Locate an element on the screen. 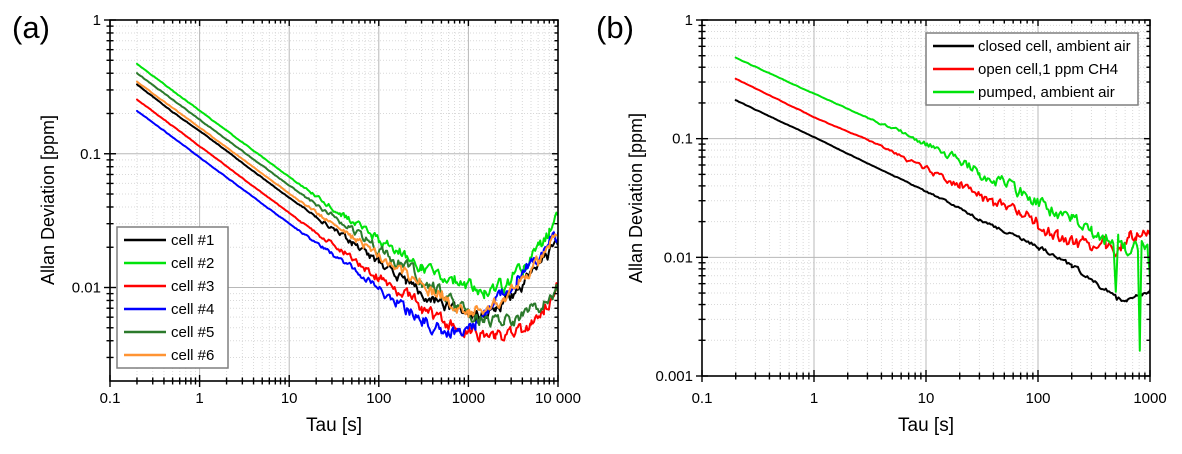 The image size is (1182, 454). legend-label-open-cell-1-ppm-ch4: open cell,1 ppm CH4 is located at coordinates (1048, 69).